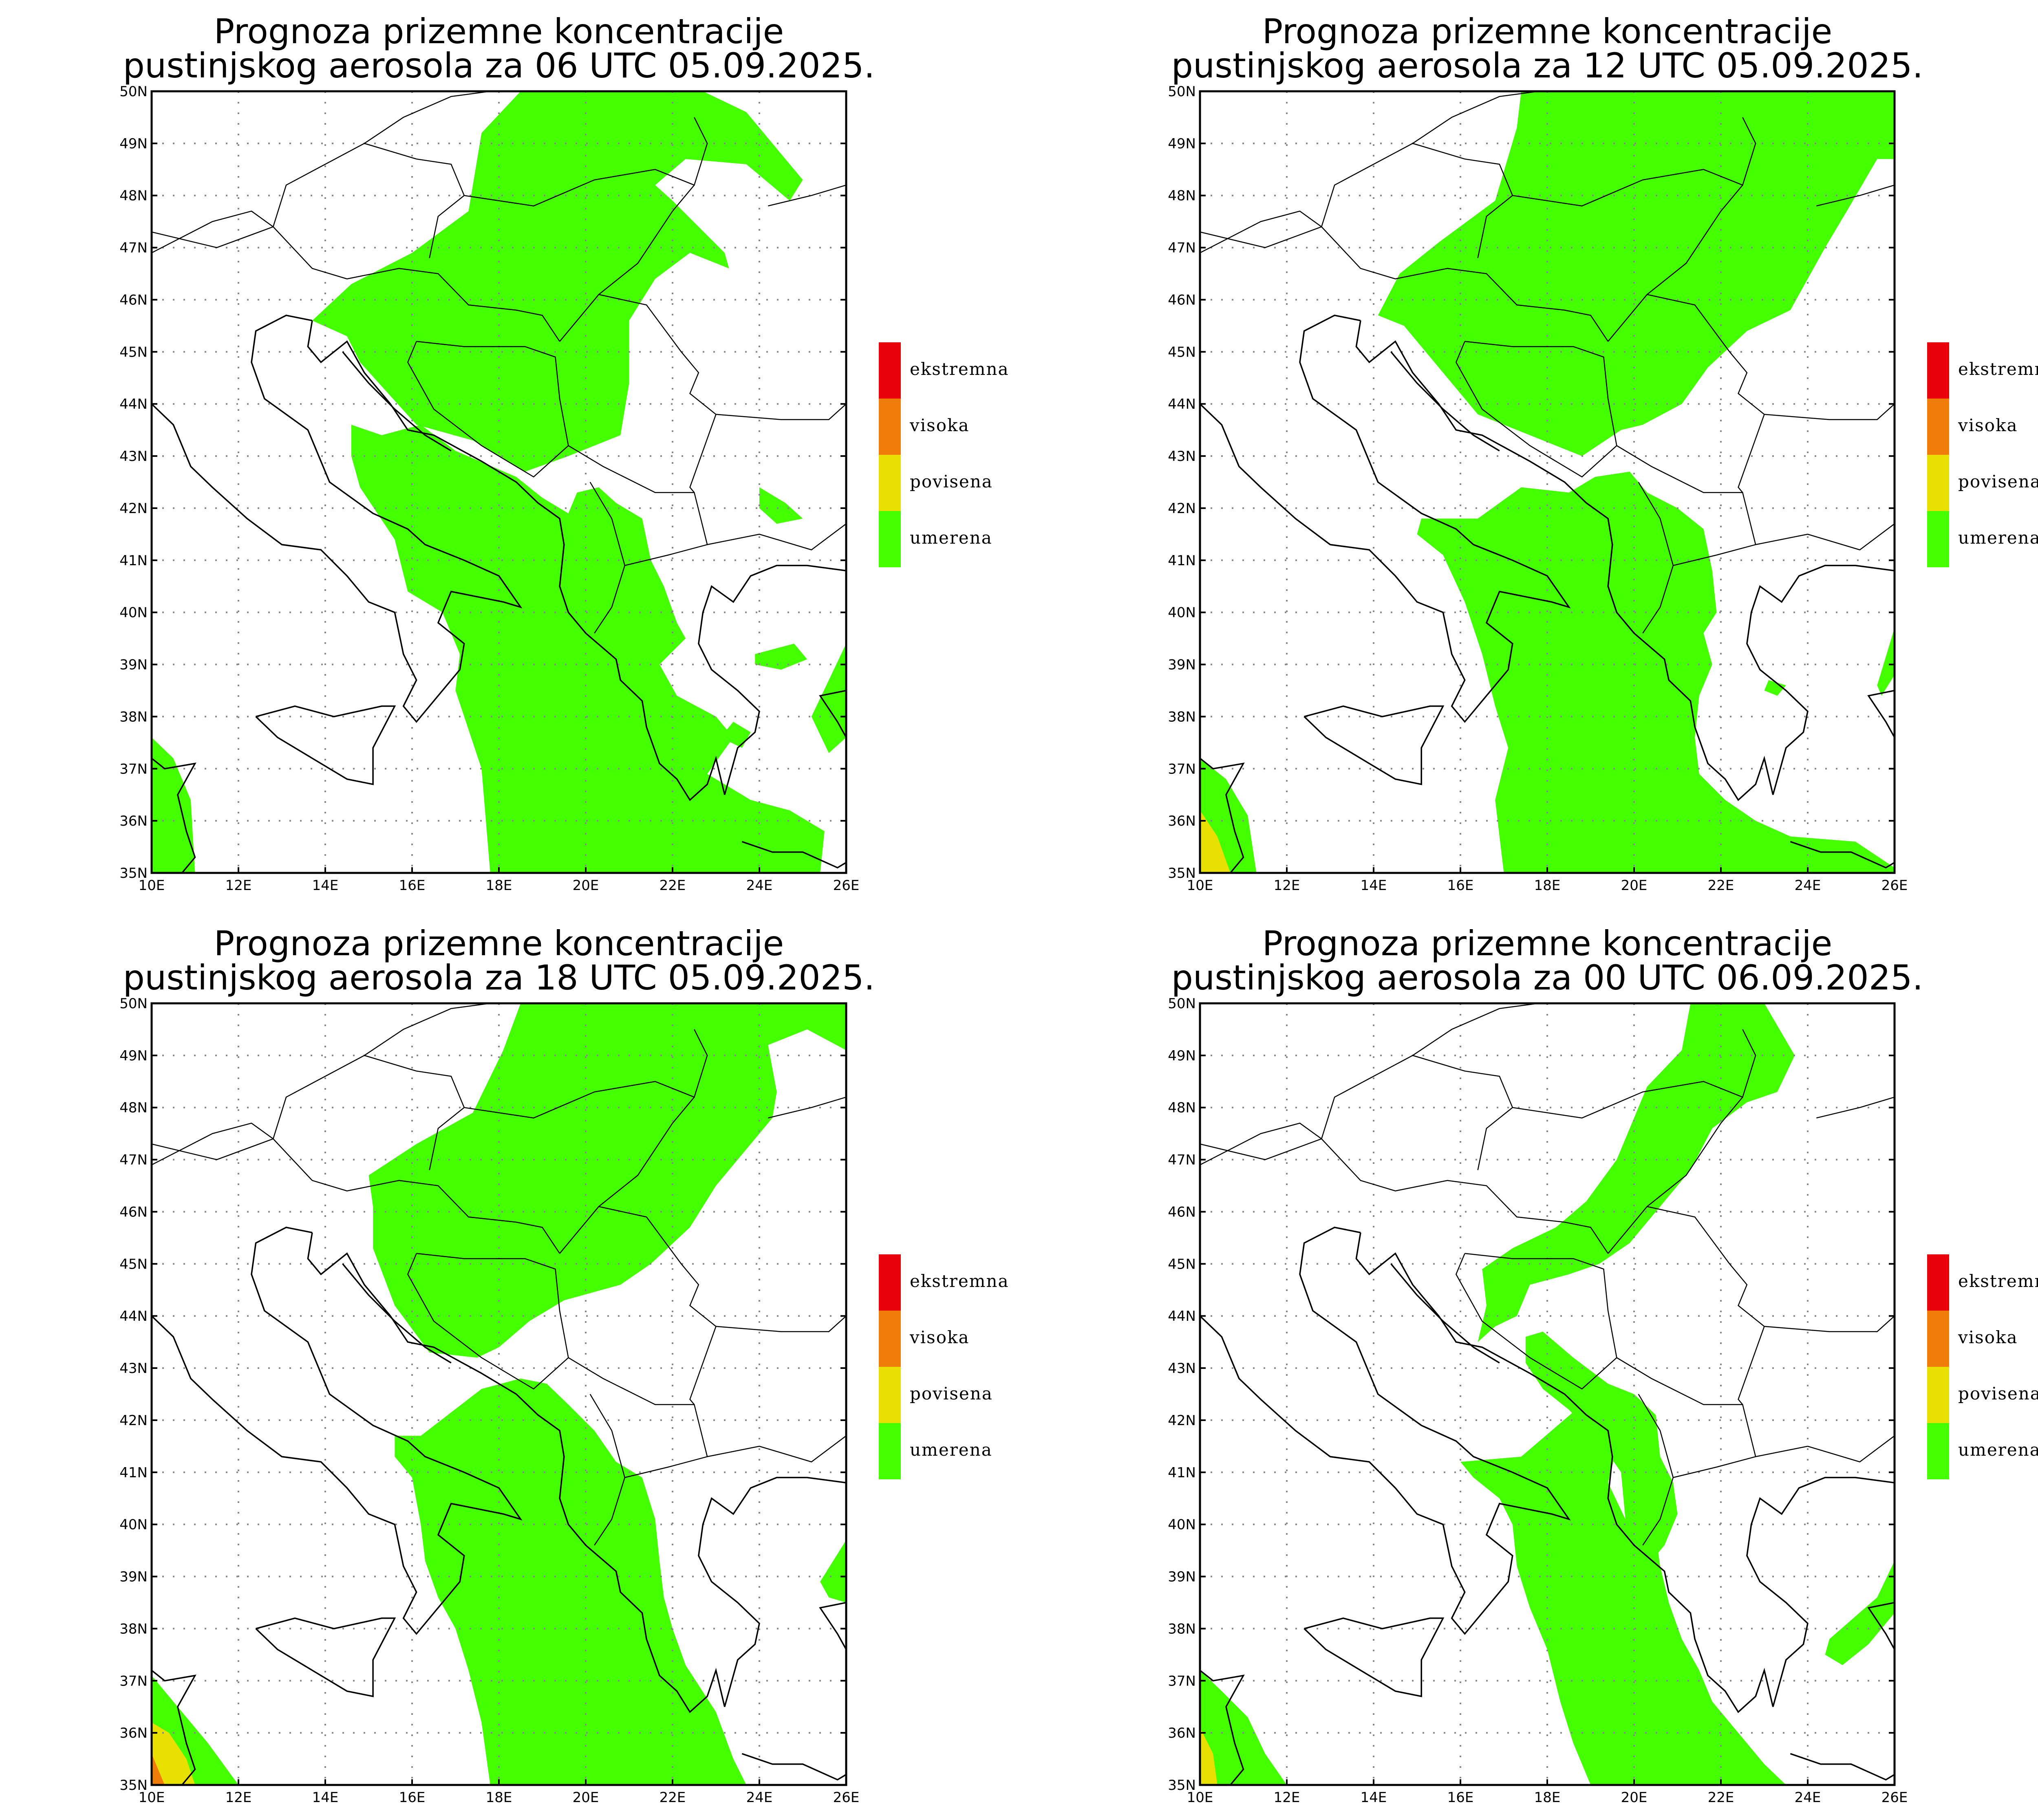 This screenshot has width=2038, height=1820. Describe the element at coordinates (133, 769) in the screenshot. I see `lat-label: 37N` at that location.